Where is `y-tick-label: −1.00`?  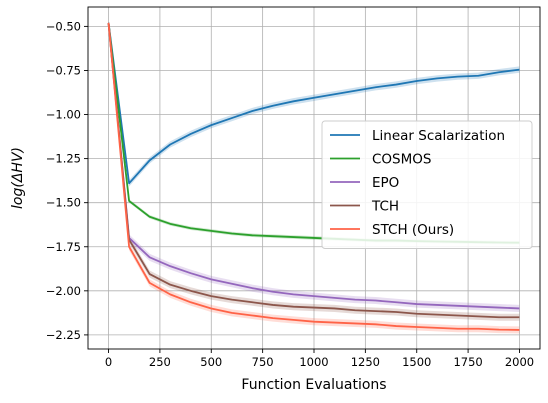
y-tick-label: −1.00 is located at coordinates (63, 115).